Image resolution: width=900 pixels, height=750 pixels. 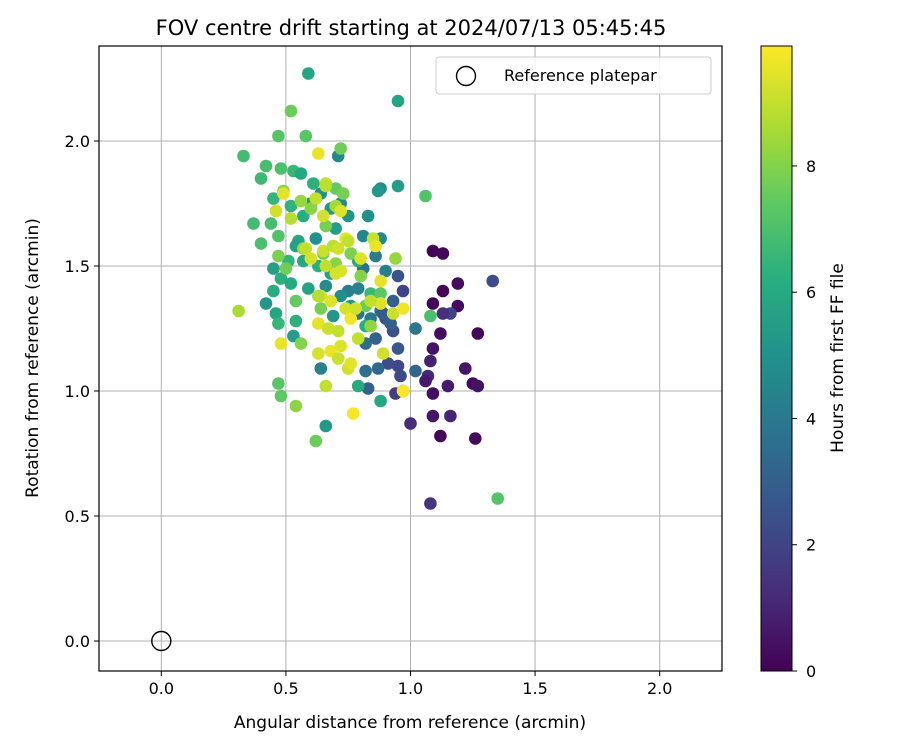 What do you see at coordinates (811, 671) in the screenshot?
I see `colorbar-tick-label: 0` at bounding box center [811, 671].